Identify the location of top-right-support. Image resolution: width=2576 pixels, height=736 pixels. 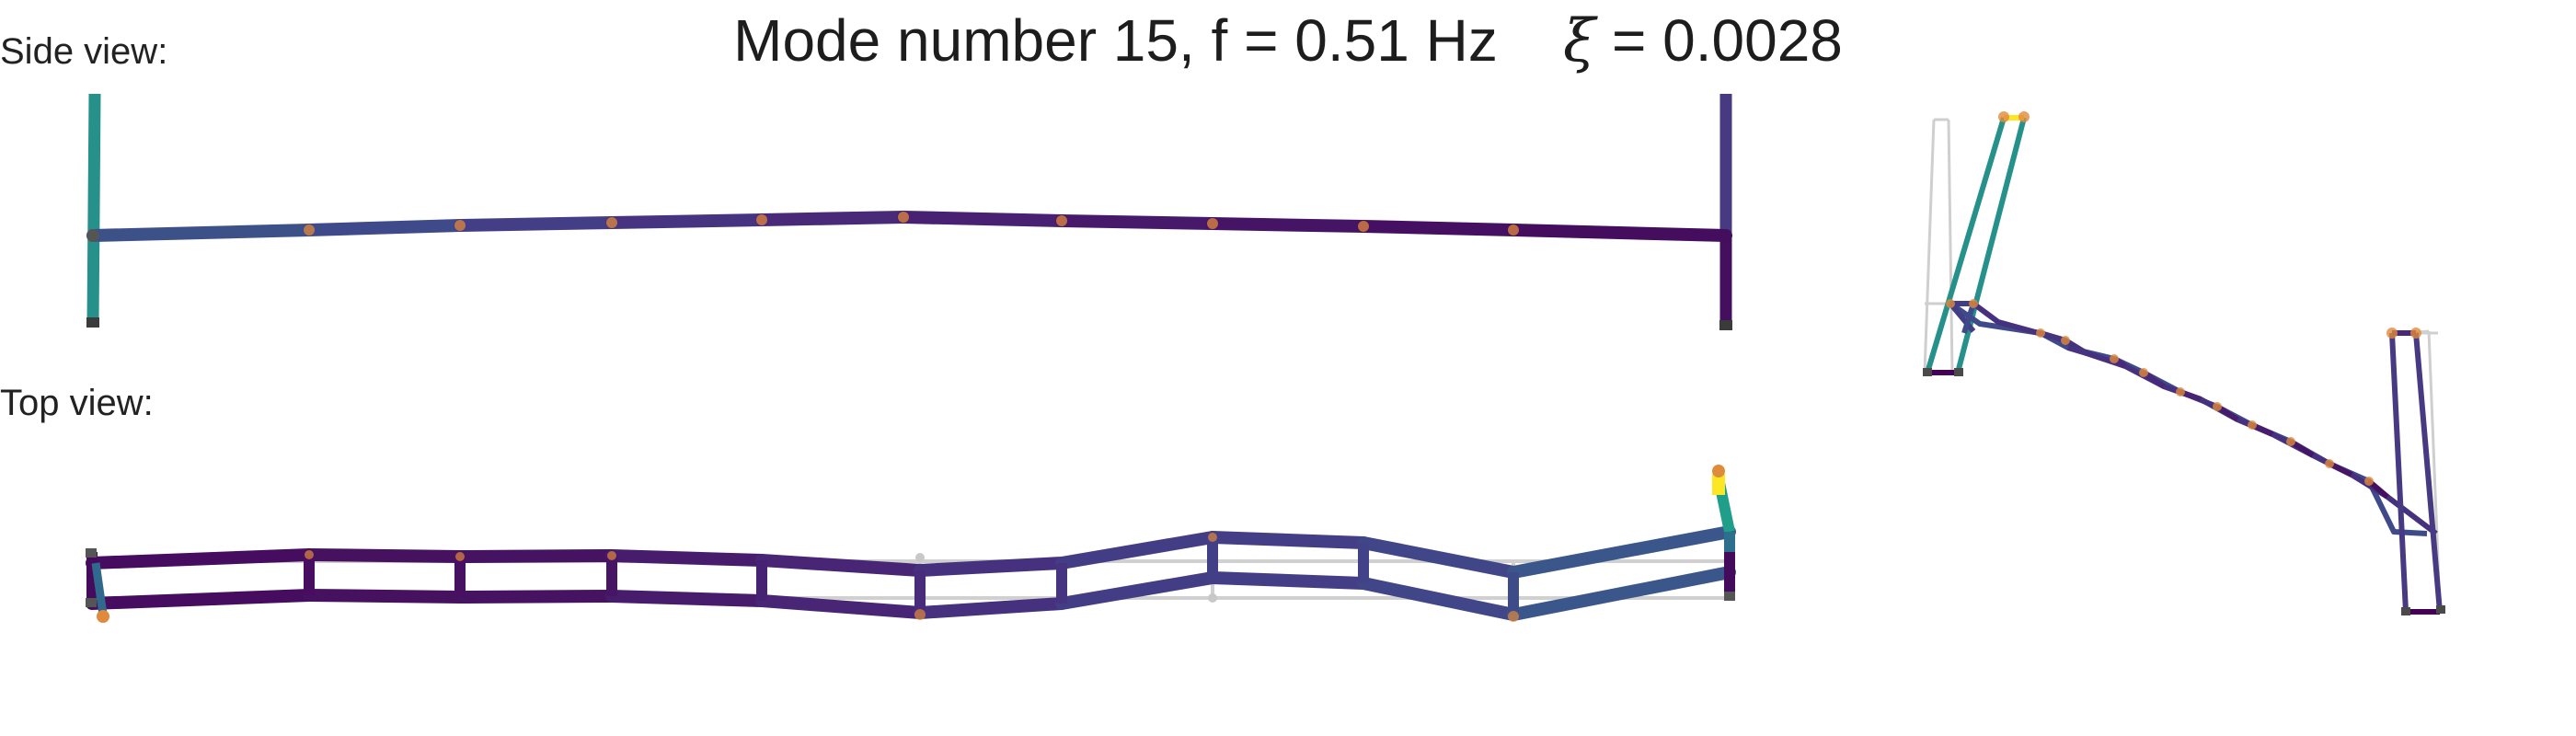
(1729, 596).